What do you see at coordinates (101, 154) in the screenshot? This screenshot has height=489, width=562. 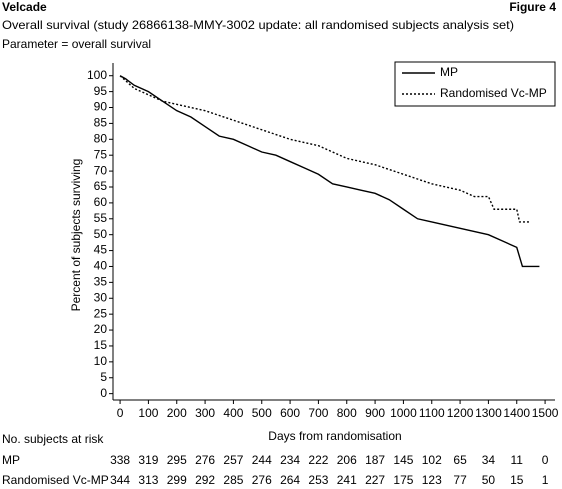 I see `y-tick-label: 75` at bounding box center [101, 154].